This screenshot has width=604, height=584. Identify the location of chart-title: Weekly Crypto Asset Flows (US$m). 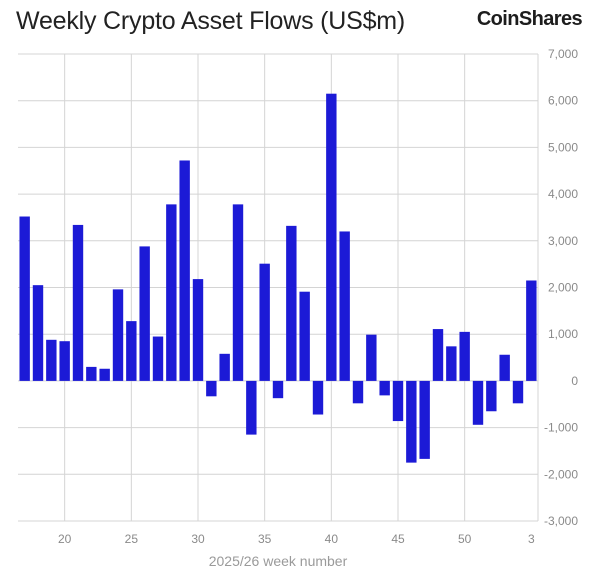
(211, 21).